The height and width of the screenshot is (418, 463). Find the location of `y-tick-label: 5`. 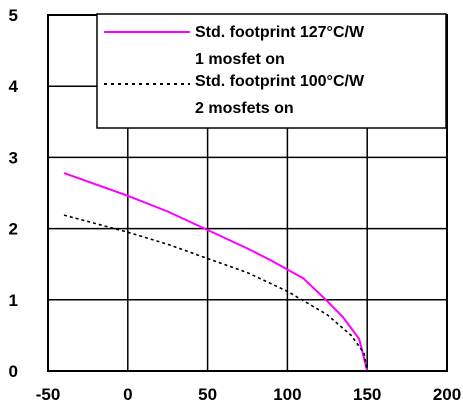

y-tick-label: 5 is located at coordinates (13, 15).